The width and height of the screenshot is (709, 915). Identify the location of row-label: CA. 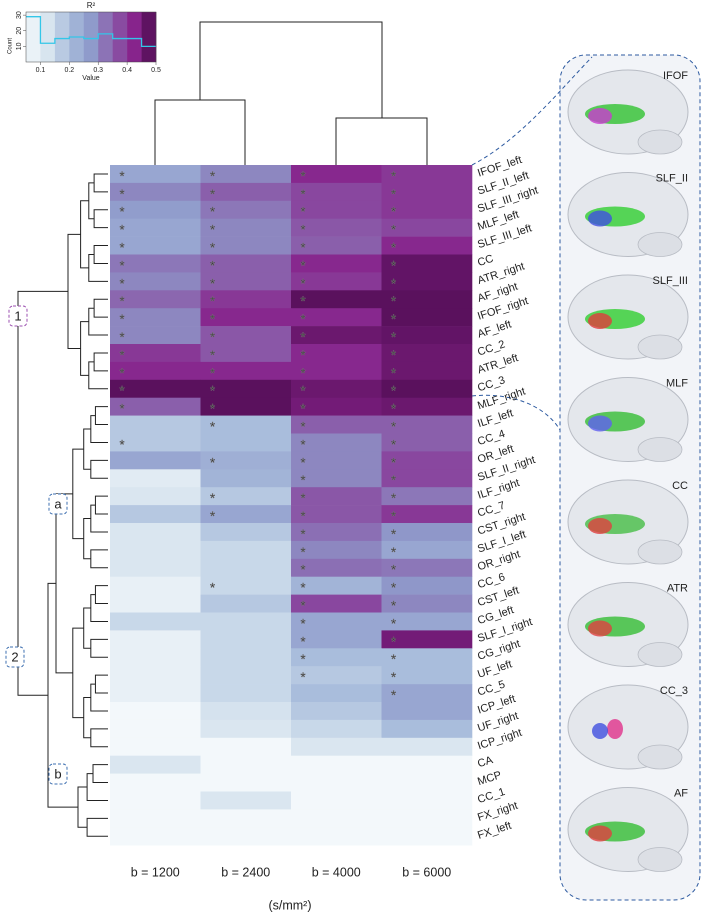
(485, 762).